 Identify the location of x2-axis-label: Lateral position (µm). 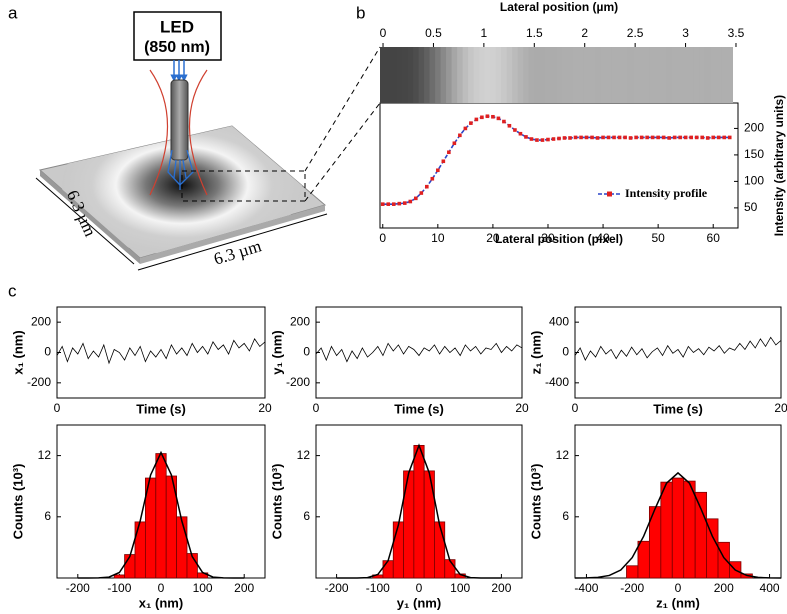
(559, 7).